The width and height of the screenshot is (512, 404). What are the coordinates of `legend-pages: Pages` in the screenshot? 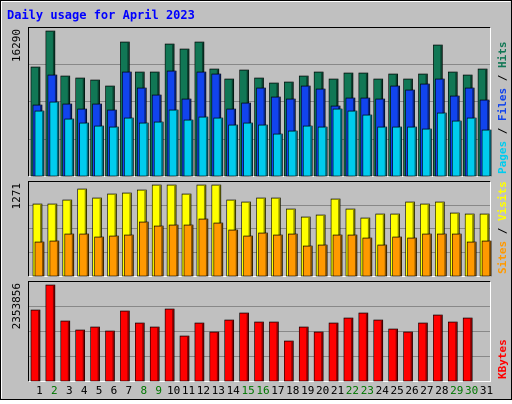 It's located at (502, 157).